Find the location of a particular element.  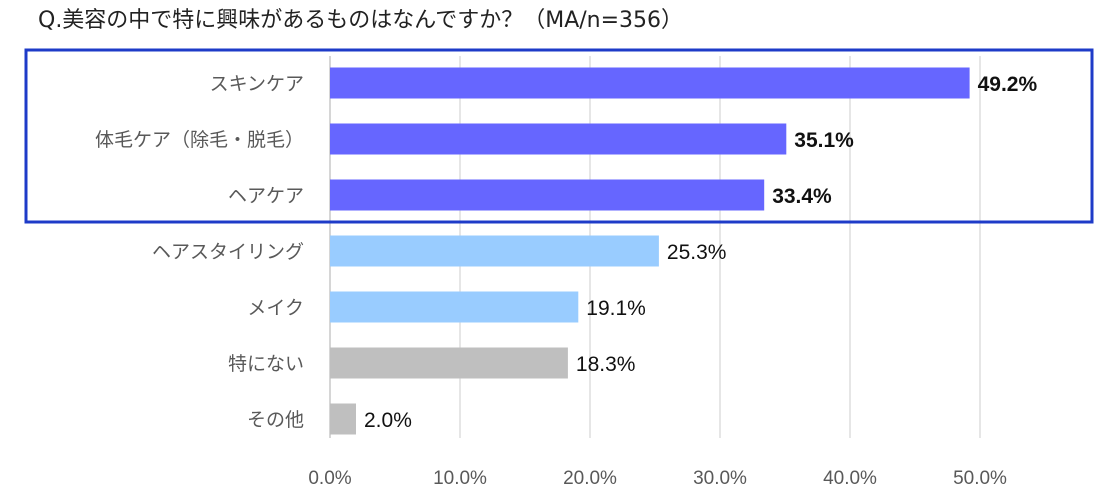

category-label: スキンケア is located at coordinates (257, 84).